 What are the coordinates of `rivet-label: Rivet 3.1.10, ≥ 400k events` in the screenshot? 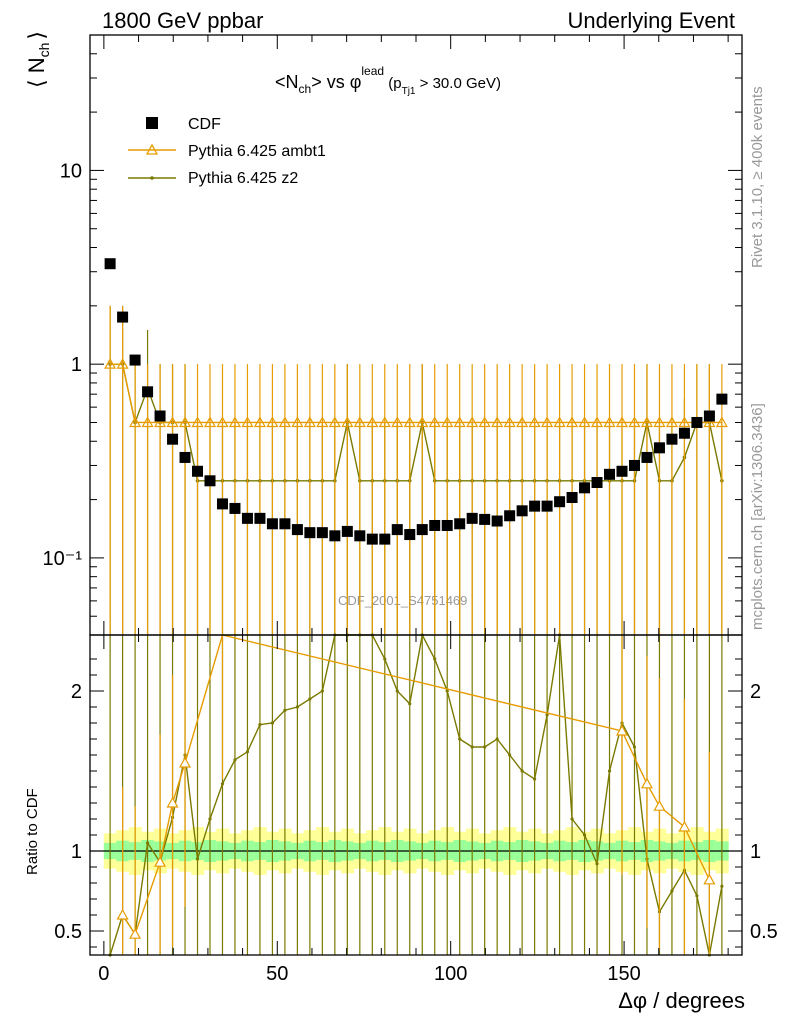 It's located at (757, 177).